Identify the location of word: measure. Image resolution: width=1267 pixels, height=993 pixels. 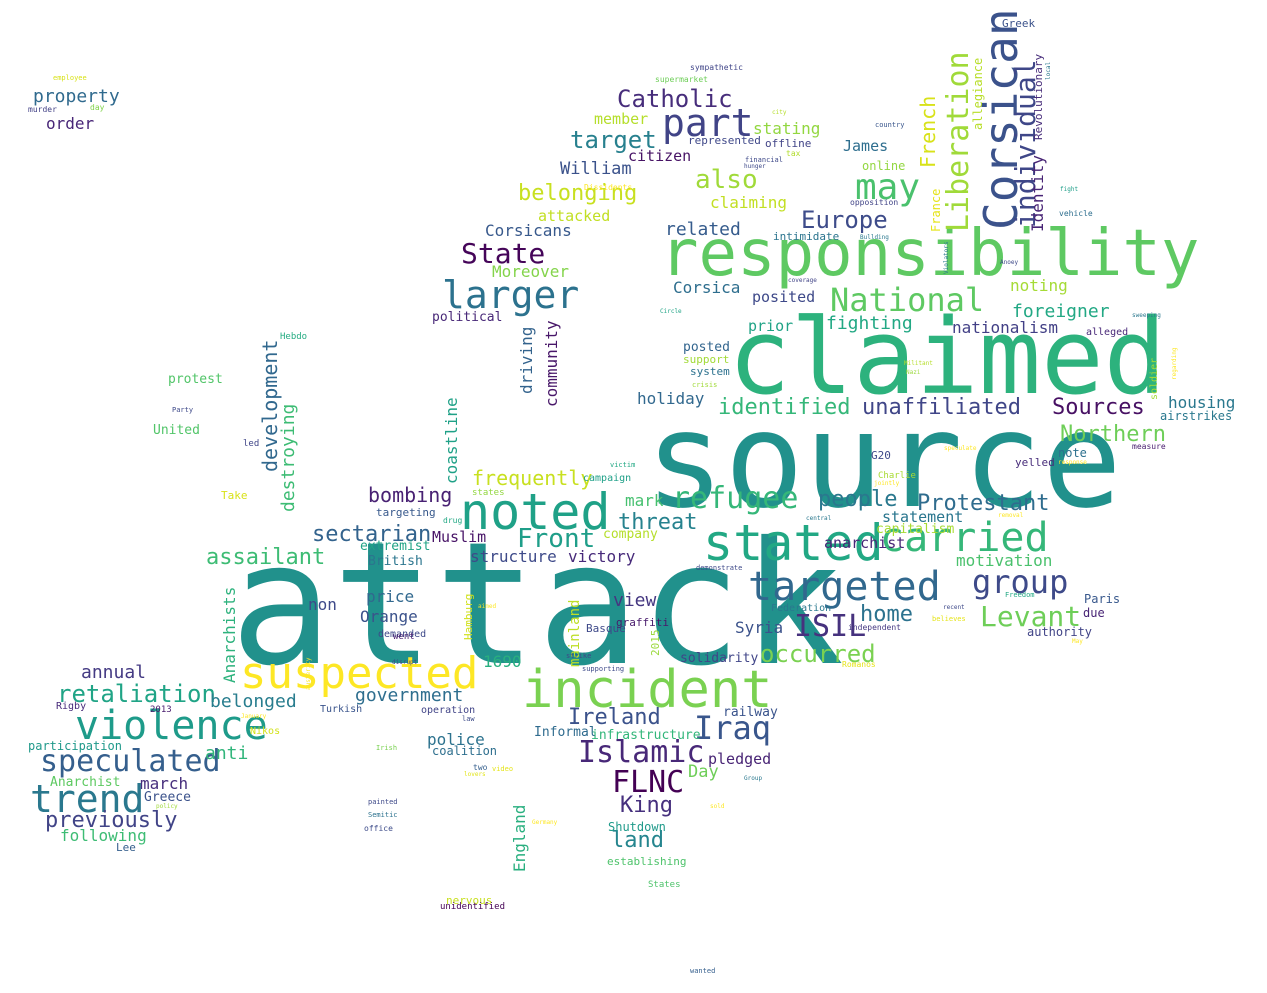
(1149, 446).